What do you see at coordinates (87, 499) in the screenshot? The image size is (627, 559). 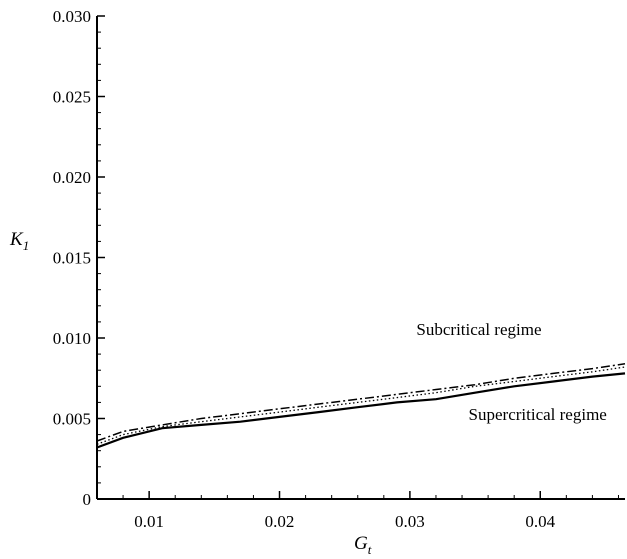 I see `y-tick-label: 0` at bounding box center [87, 499].